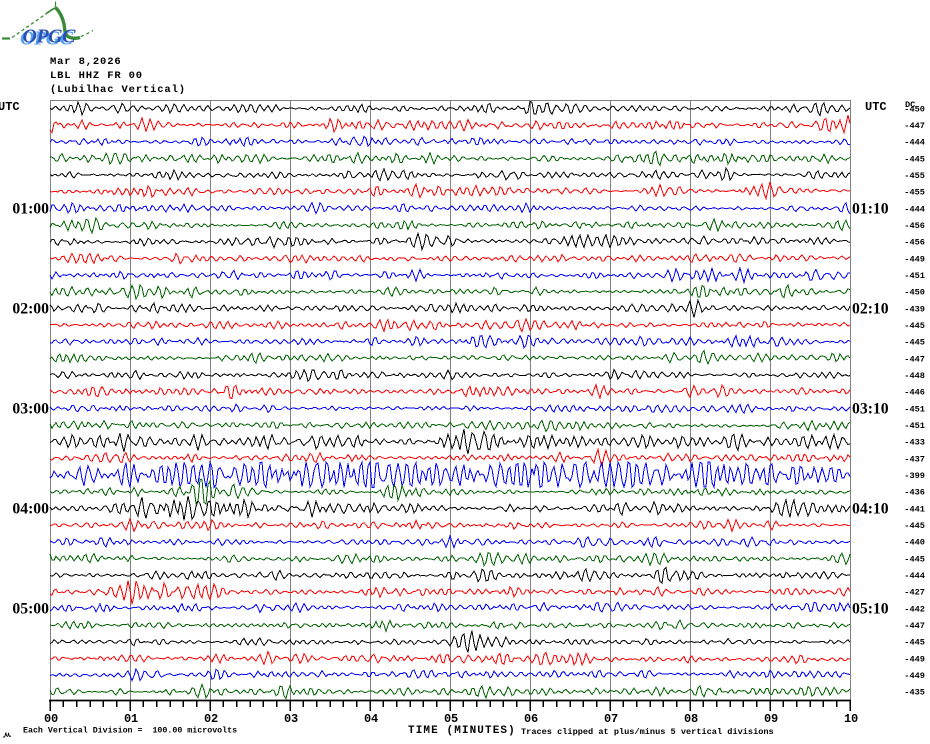  I want to click on svg-text: 06, so click(531, 719).